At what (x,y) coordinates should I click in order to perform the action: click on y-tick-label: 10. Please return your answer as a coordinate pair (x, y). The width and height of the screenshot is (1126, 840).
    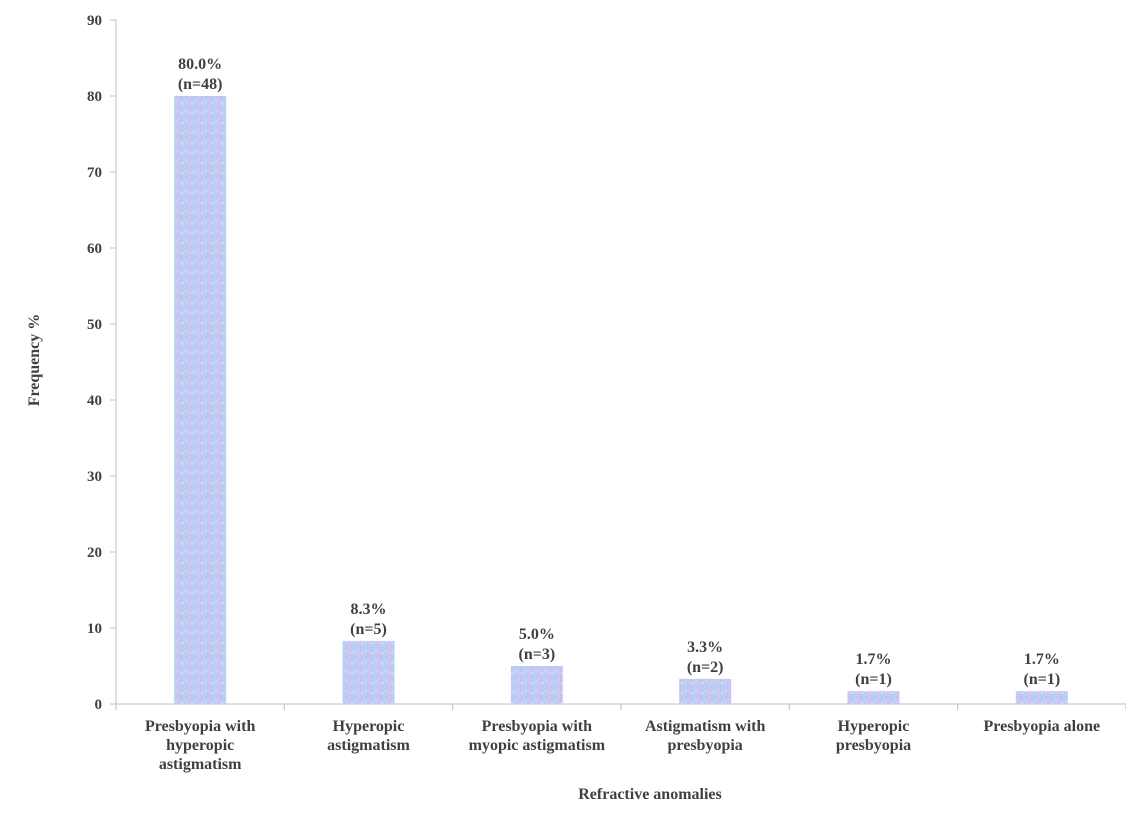
    Looking at the image, I should click on (94, 629).